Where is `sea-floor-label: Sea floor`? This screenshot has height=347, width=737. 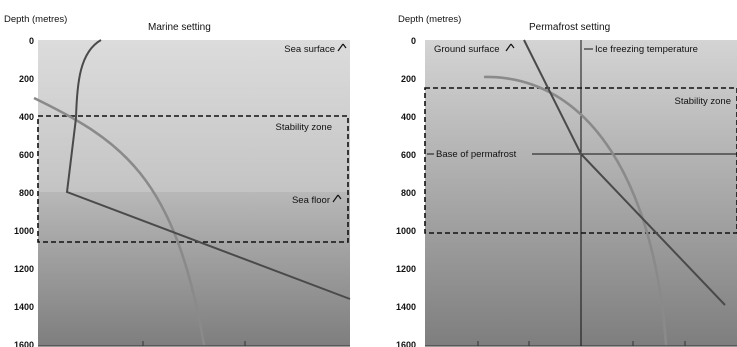
sea-floor-label: Sea floor is located at coordinates (311, 200).